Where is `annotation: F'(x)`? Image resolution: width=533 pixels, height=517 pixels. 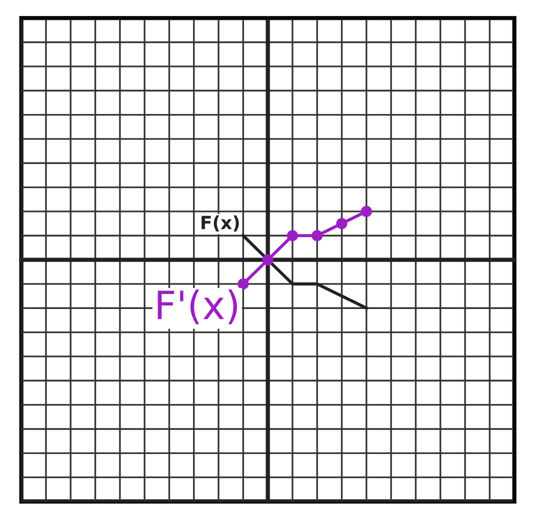 annotation: F'(x) is located at coordinates (198, 307).